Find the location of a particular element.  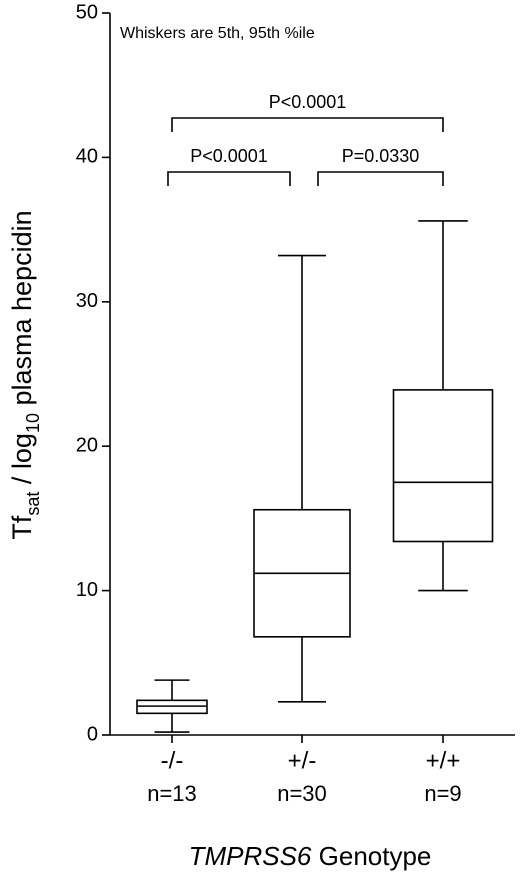

y-tick-label: 50 is located at coordinates (87, 12).